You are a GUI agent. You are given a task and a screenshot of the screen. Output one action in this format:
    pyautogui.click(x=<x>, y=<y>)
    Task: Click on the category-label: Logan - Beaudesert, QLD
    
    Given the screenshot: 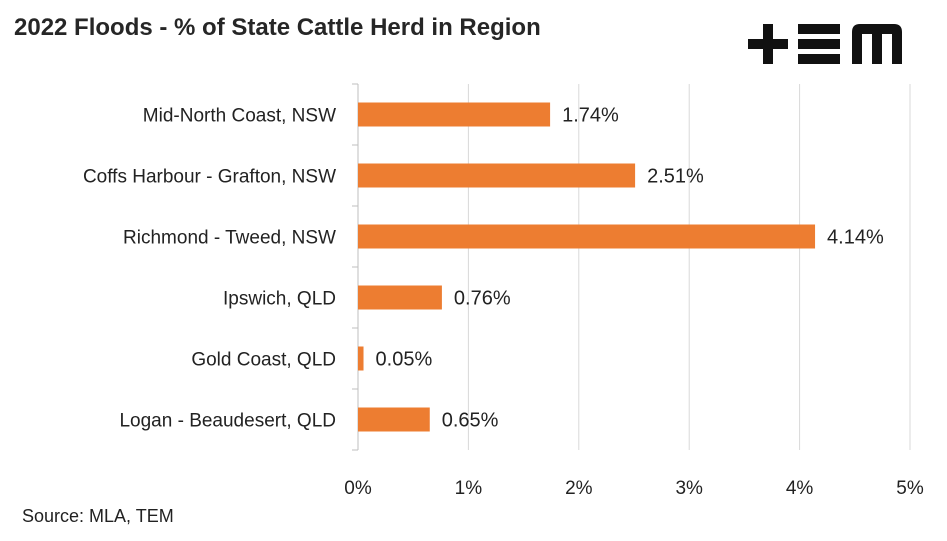 What is the action you would take?
    pyautogui.click(x=227, y=421)
    